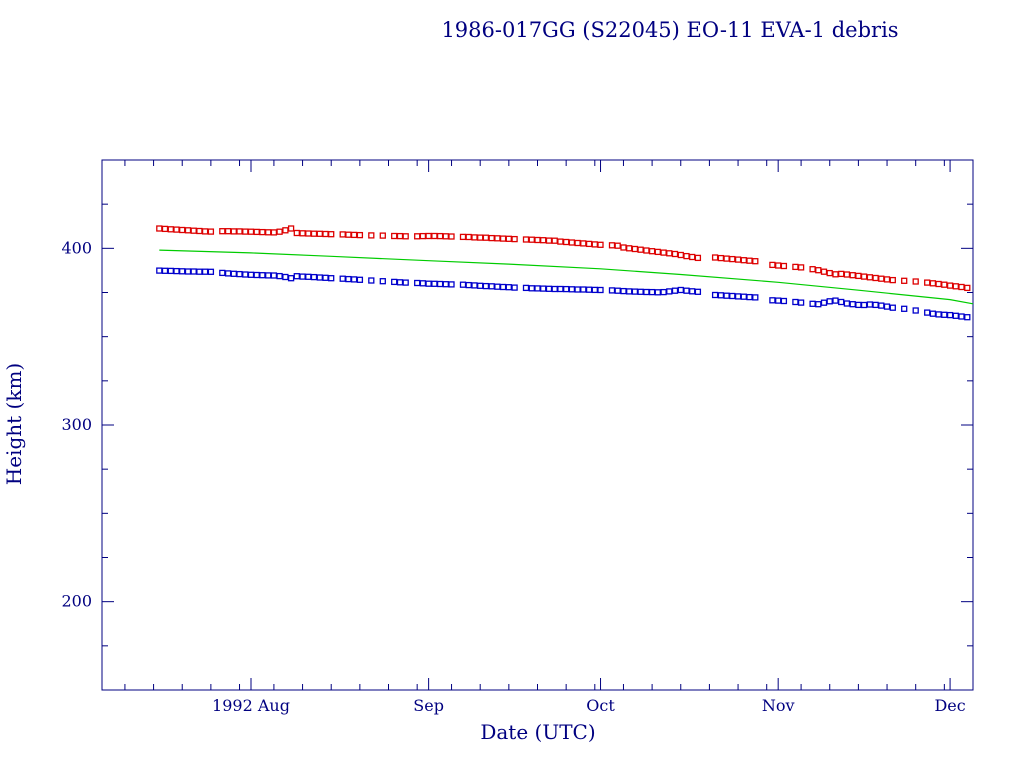 This screenshot has height=768, width=1024. Describe the element at coordinates (778, 705) in the screenshot. I see `x-tick-label: Nov` at that location.